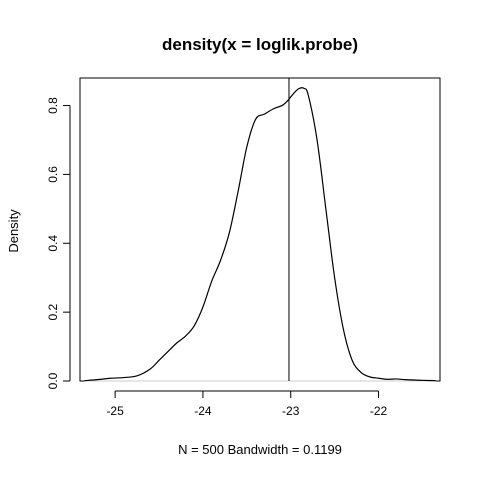  Describe the element at coordinates (115, 411) in the screenshot. I see `x-tick-label: -25` at that location.